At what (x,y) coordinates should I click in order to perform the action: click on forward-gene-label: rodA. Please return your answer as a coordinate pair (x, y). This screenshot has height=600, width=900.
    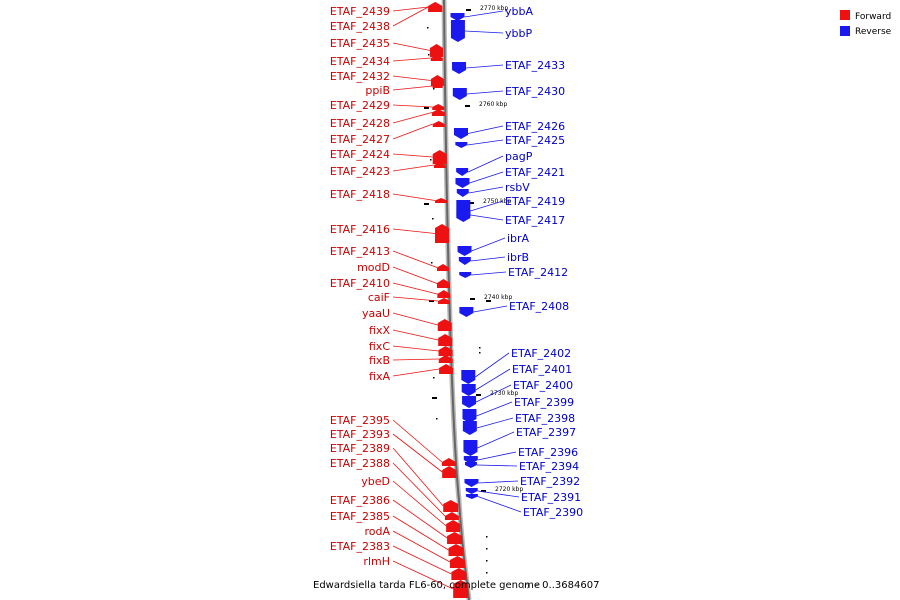
    Looking at the image, I should click on (377, 531).